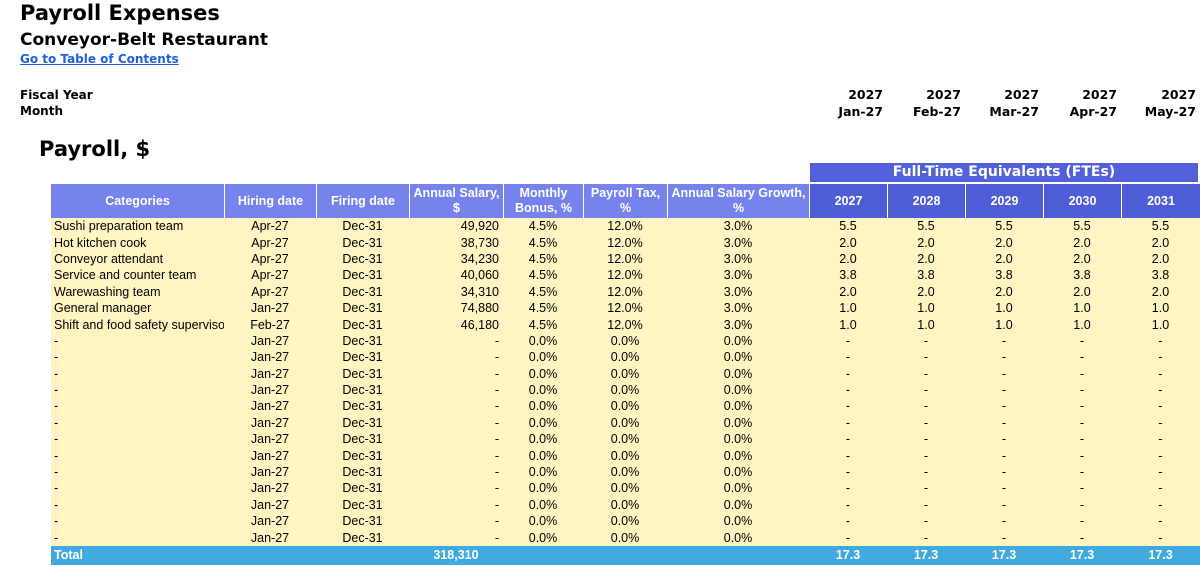  What do you see at coordinates (1004, 275) in the screenshot?
I see `fte-cell: 3.8` at bounding box center [1004, 275].